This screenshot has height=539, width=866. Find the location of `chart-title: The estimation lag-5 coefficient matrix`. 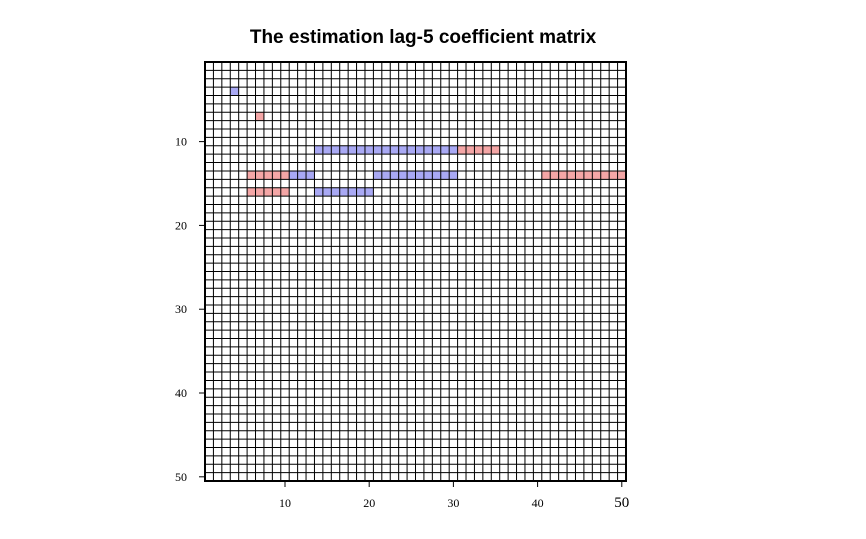

chart-title: The estimation lag-5 coefficient matrix is located at coordinates (423, 37).